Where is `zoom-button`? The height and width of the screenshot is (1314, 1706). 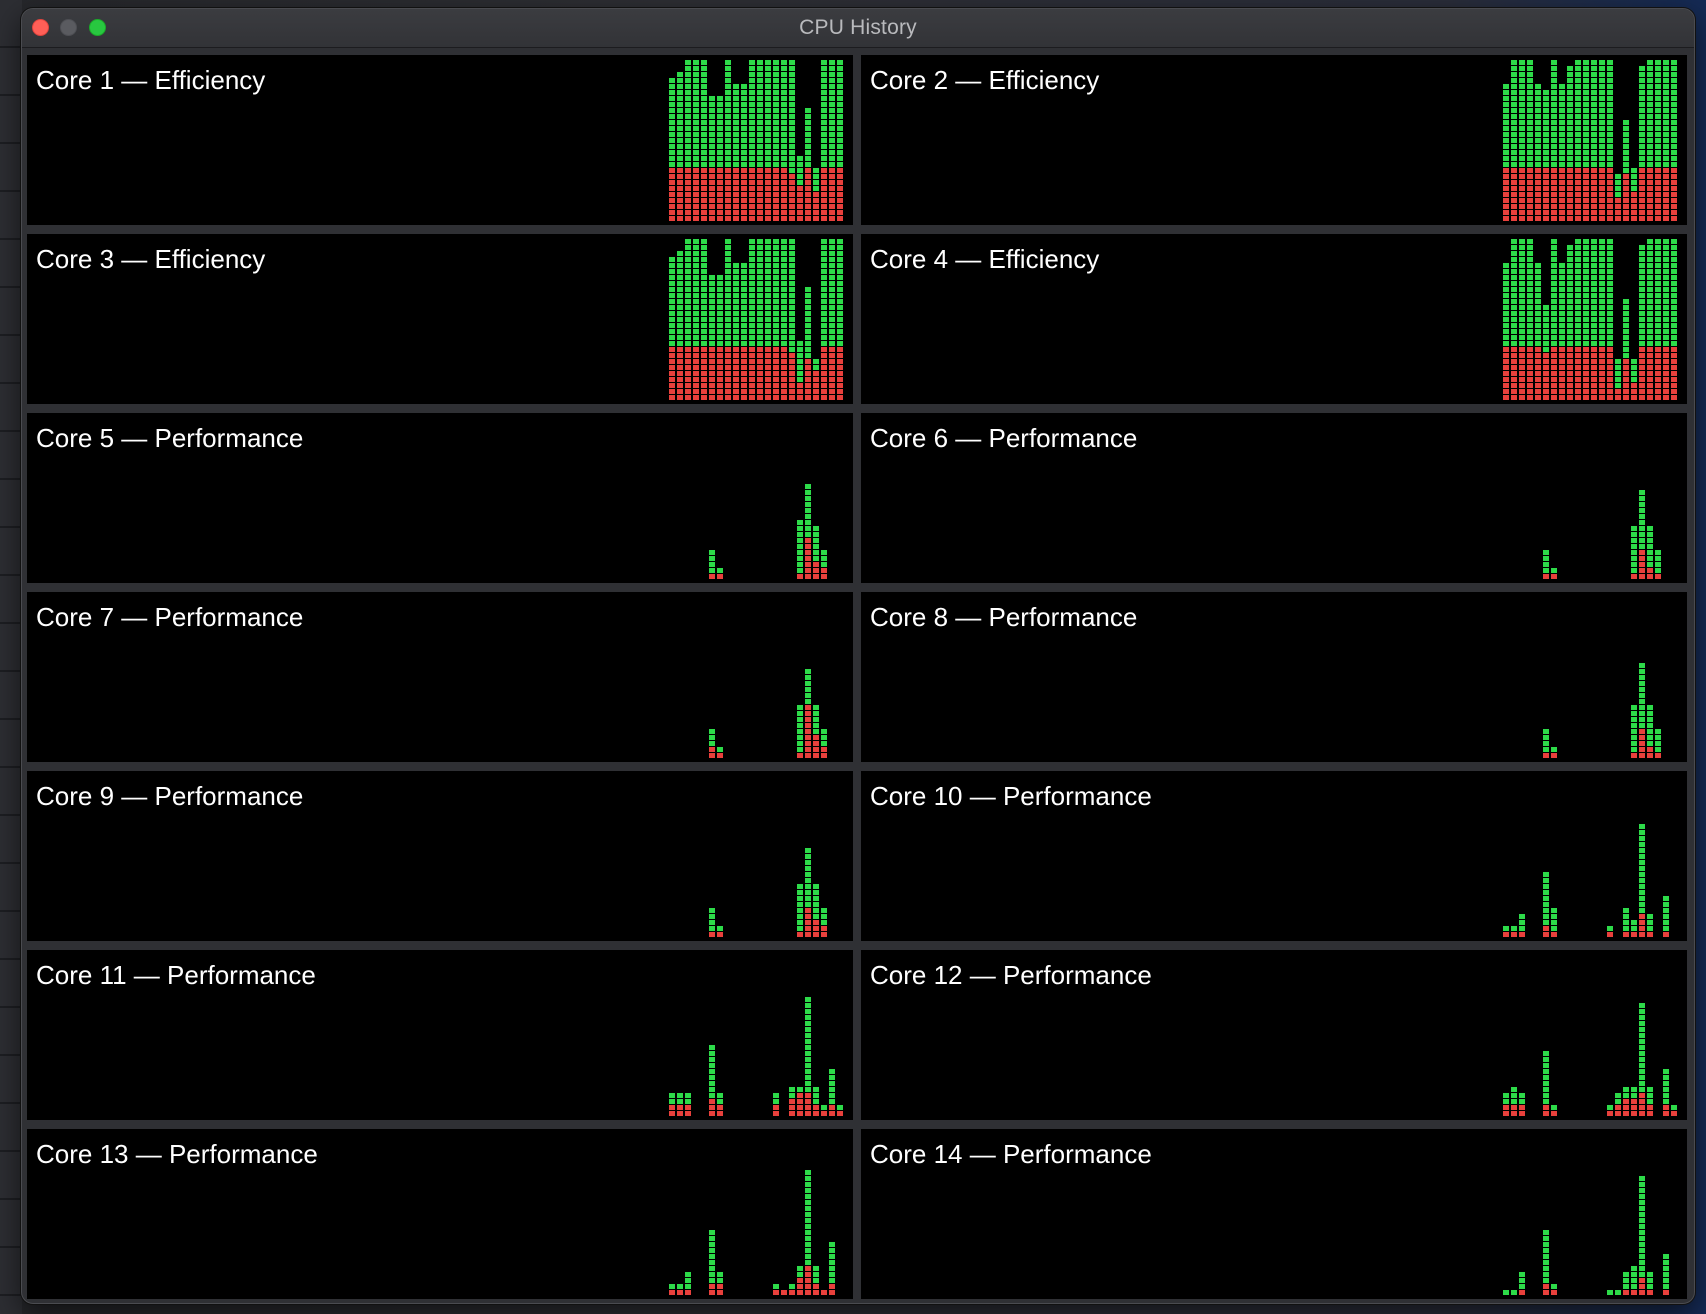 zoom-button is located at coordinates (97, 27).